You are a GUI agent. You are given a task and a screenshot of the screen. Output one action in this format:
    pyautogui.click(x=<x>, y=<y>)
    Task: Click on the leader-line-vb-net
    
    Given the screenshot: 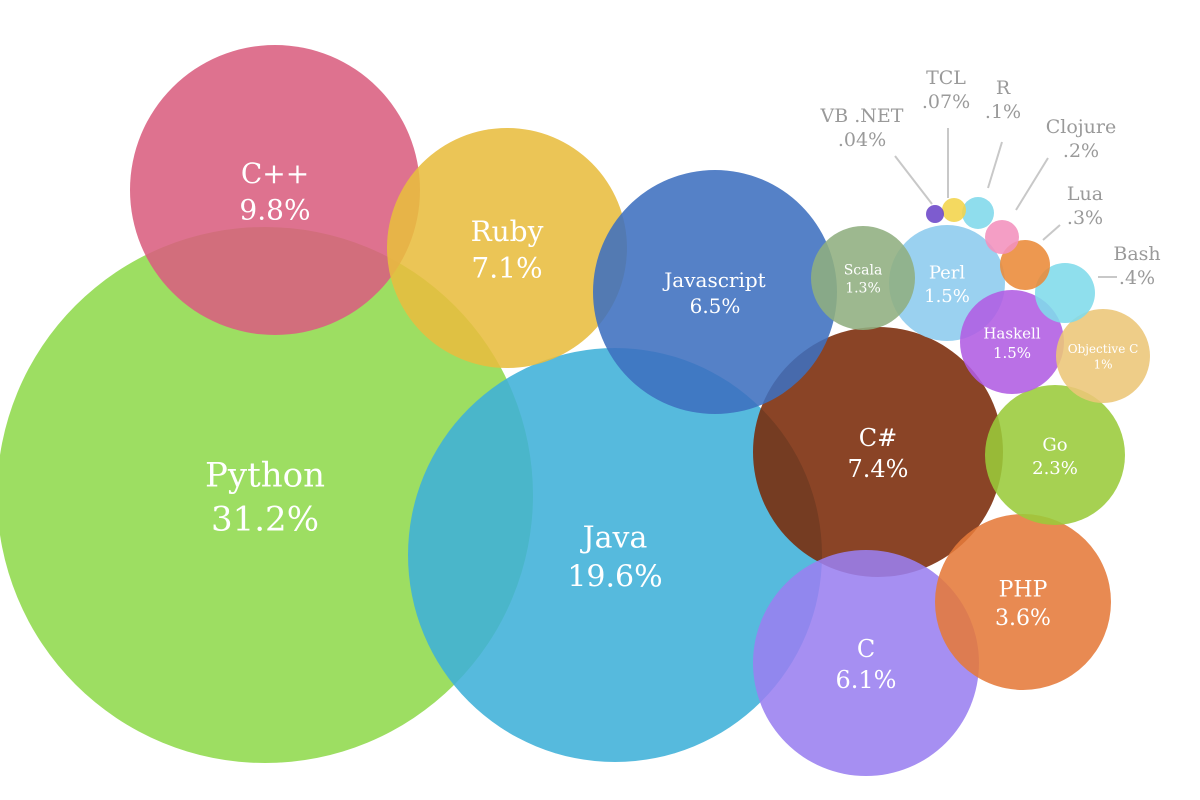 What is the action you would take?
    pyautogui.click(x=913, y=180)
    